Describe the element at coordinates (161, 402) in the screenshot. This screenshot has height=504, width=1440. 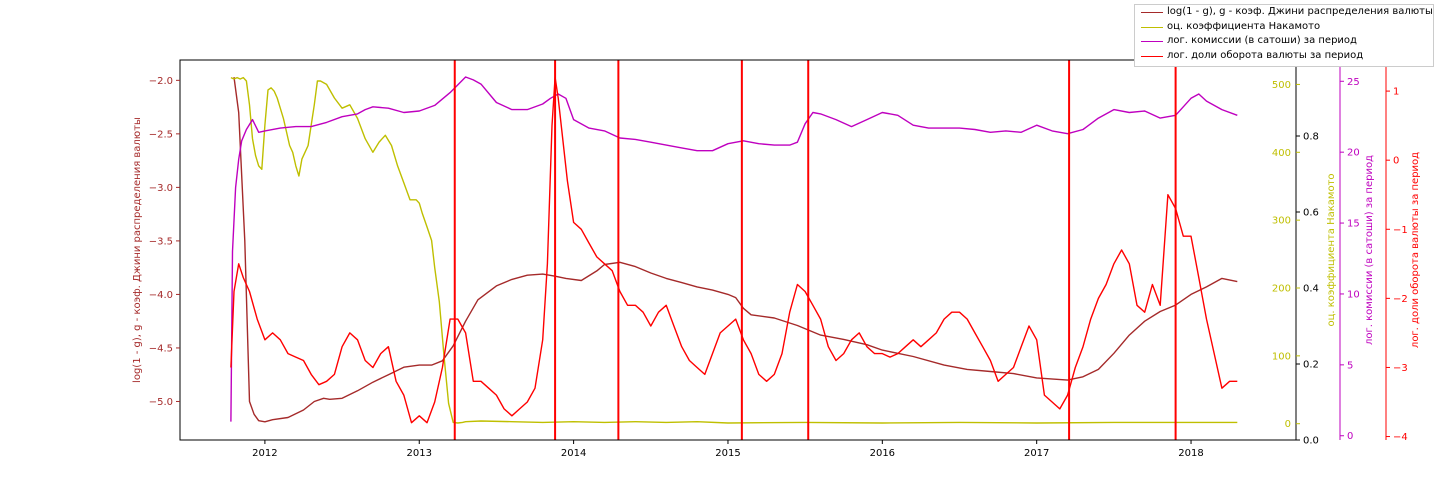
I see `left-tick-label: −5.0` at that location.